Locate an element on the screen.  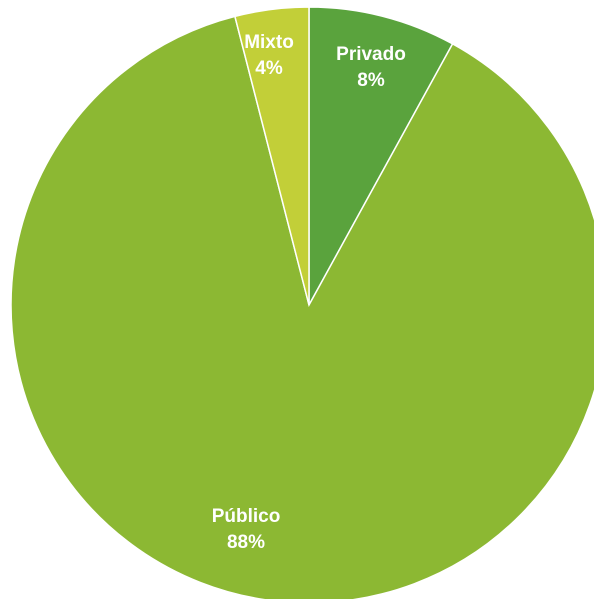
slice-label-privado: Privado is located at coordinates (371, 54).